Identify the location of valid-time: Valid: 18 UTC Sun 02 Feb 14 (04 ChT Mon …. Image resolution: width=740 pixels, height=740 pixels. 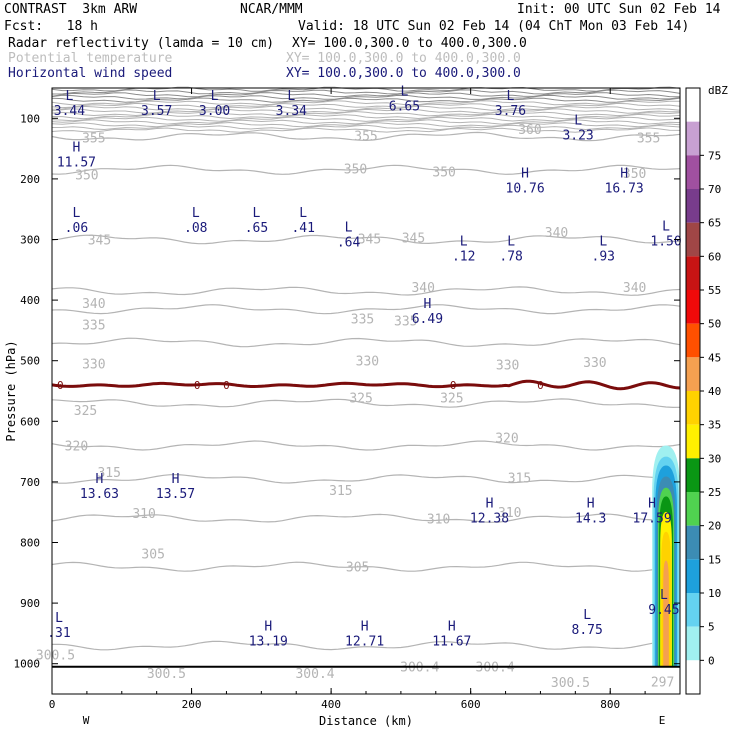
(494, 26).